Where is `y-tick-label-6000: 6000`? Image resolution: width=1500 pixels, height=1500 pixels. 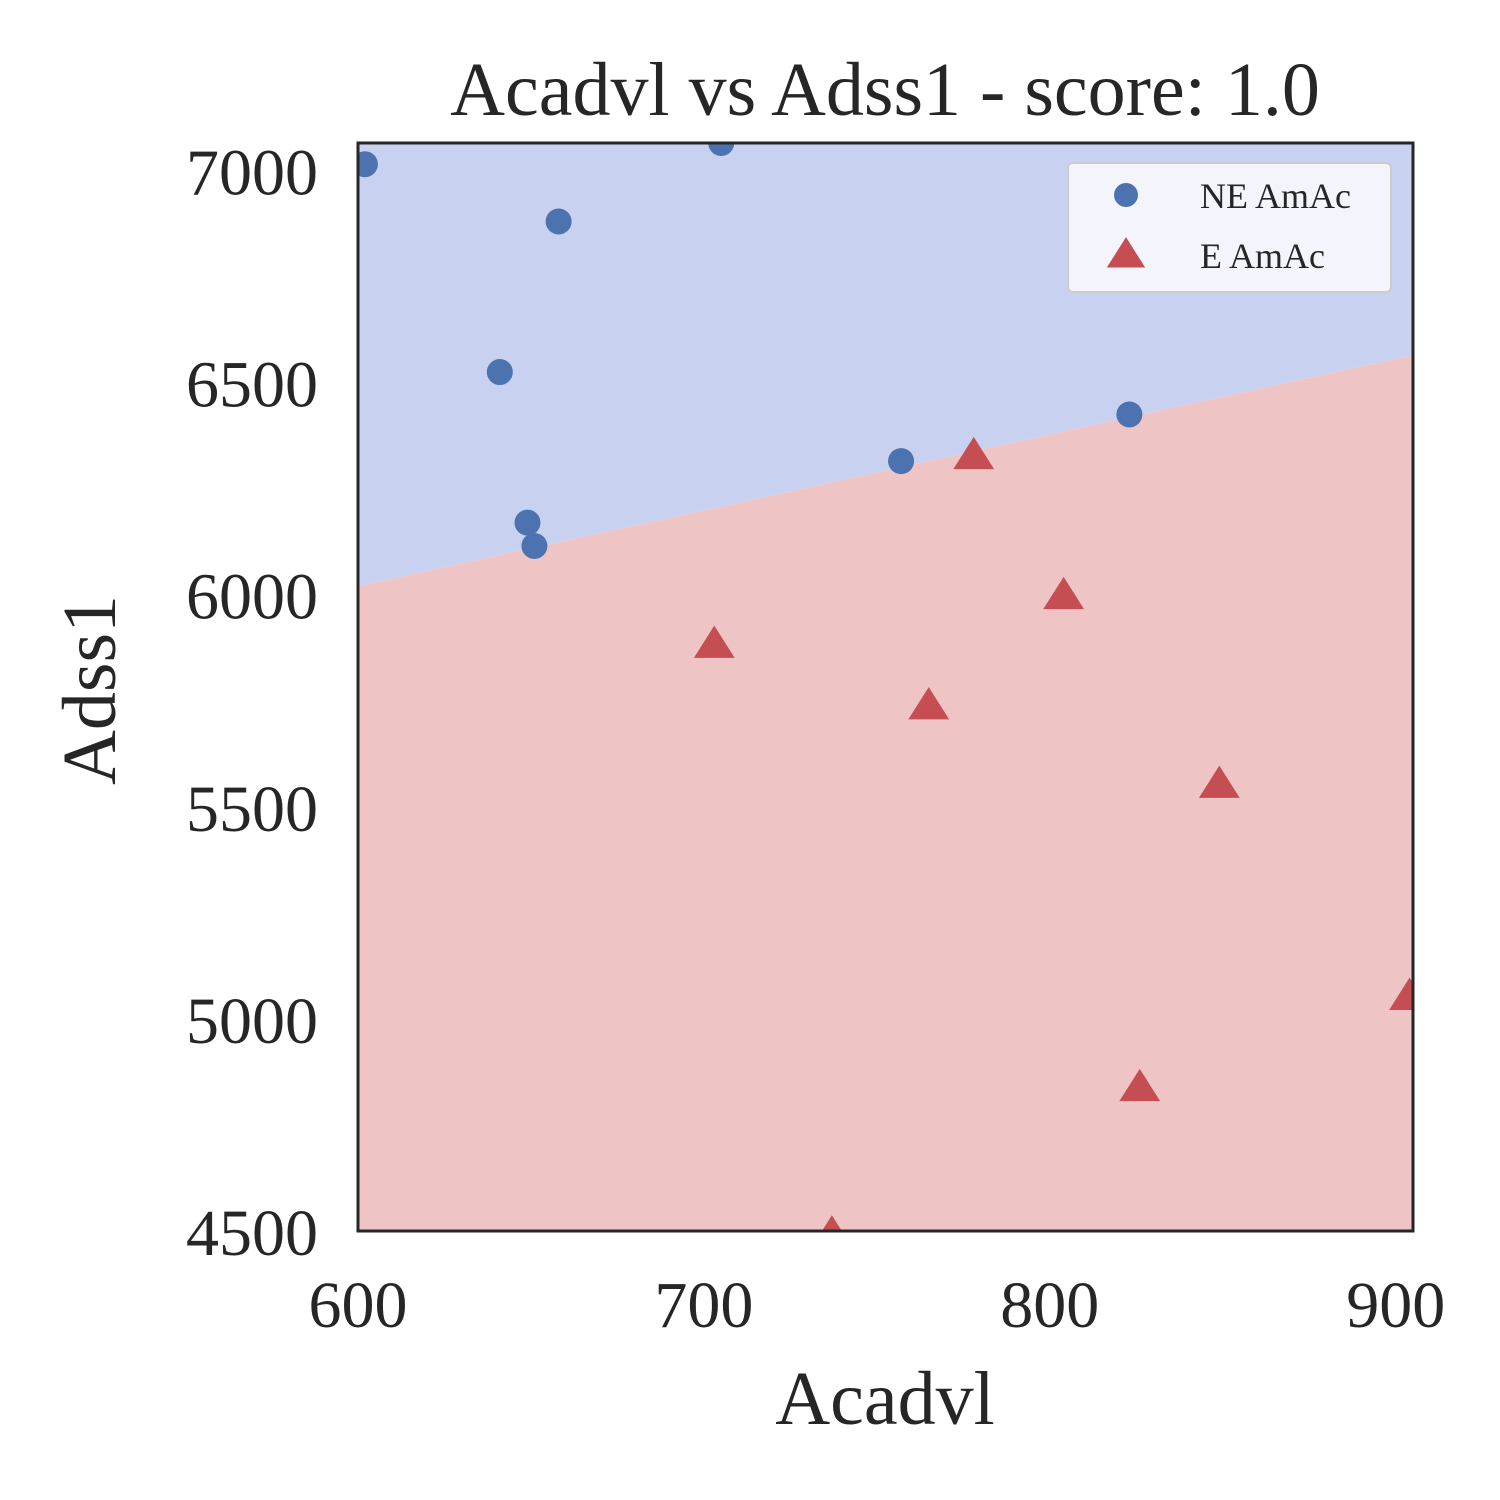 y-tick-label-6000: 6000 is located at coordinates (252, 597).